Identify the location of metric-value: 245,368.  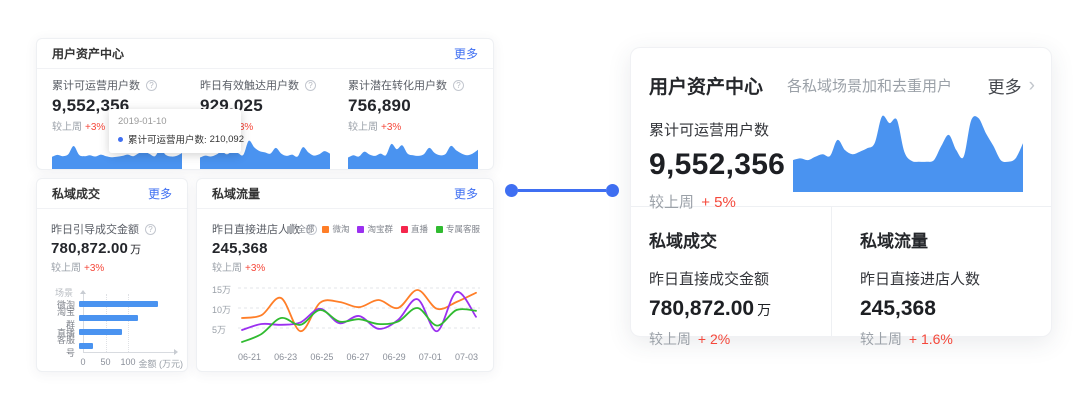
(240, 248).